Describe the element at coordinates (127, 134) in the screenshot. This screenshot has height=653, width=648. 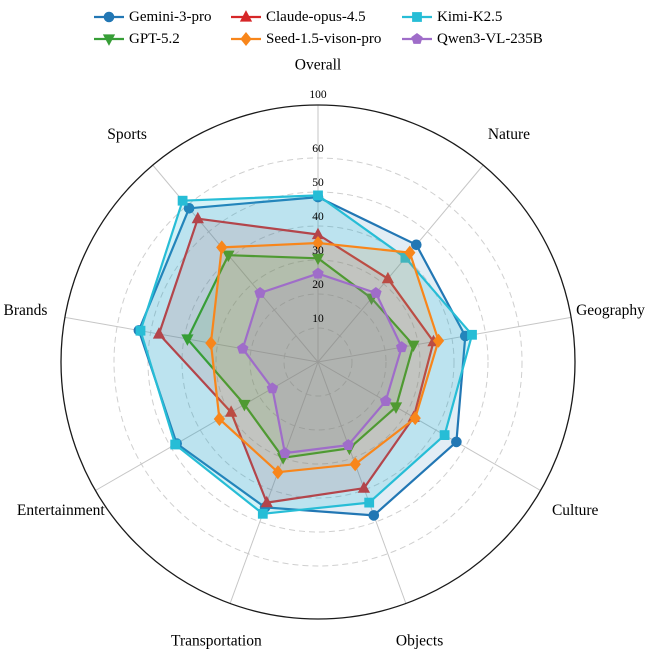
I see `category-label-sports: Sports` at that location.